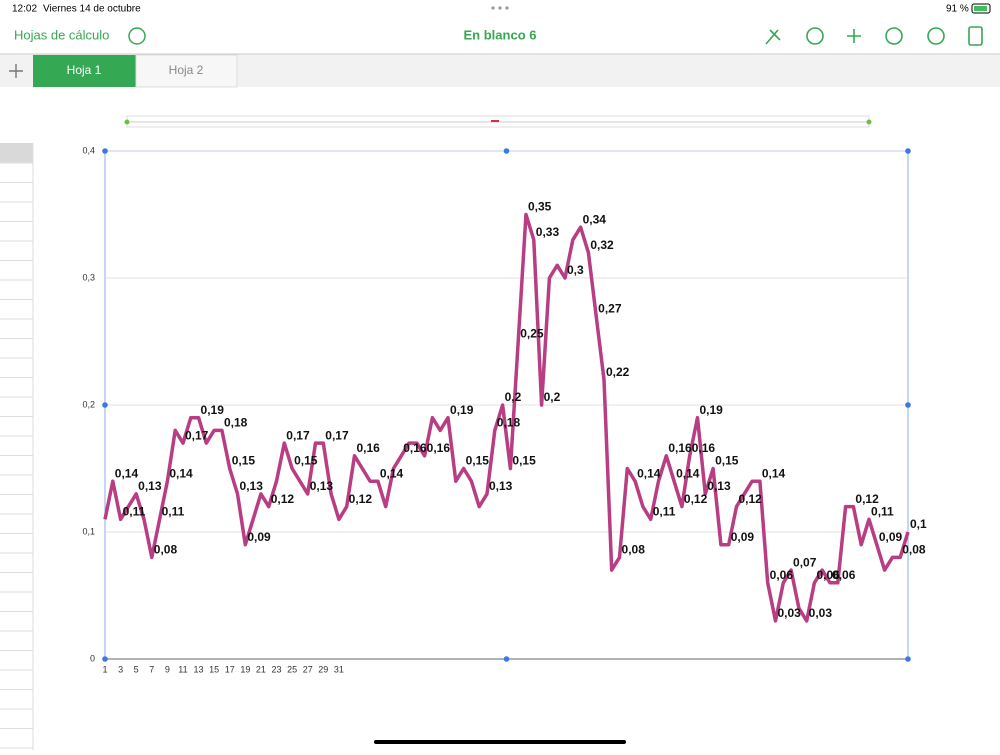 The width and height of the screenshot is (1000, 755). I want to click on x-tick-label: 21, so click(261, 669).